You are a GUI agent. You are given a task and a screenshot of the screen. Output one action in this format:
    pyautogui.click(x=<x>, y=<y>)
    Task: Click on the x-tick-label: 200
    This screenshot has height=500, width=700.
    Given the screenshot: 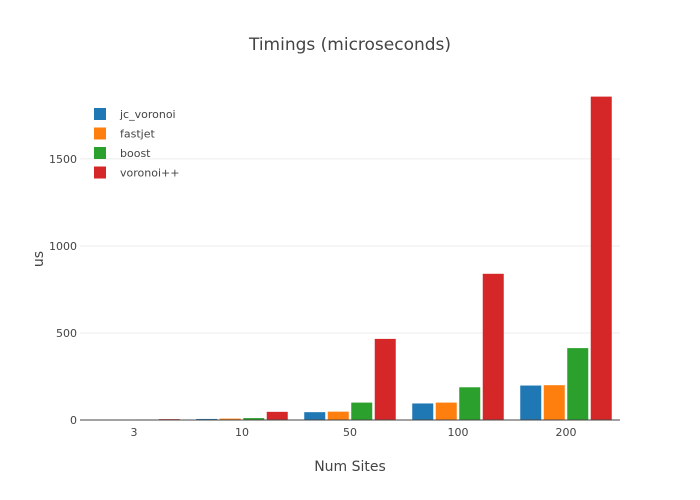 What is the action you would take?
    pyautogui.click(x=566, y=432)
    